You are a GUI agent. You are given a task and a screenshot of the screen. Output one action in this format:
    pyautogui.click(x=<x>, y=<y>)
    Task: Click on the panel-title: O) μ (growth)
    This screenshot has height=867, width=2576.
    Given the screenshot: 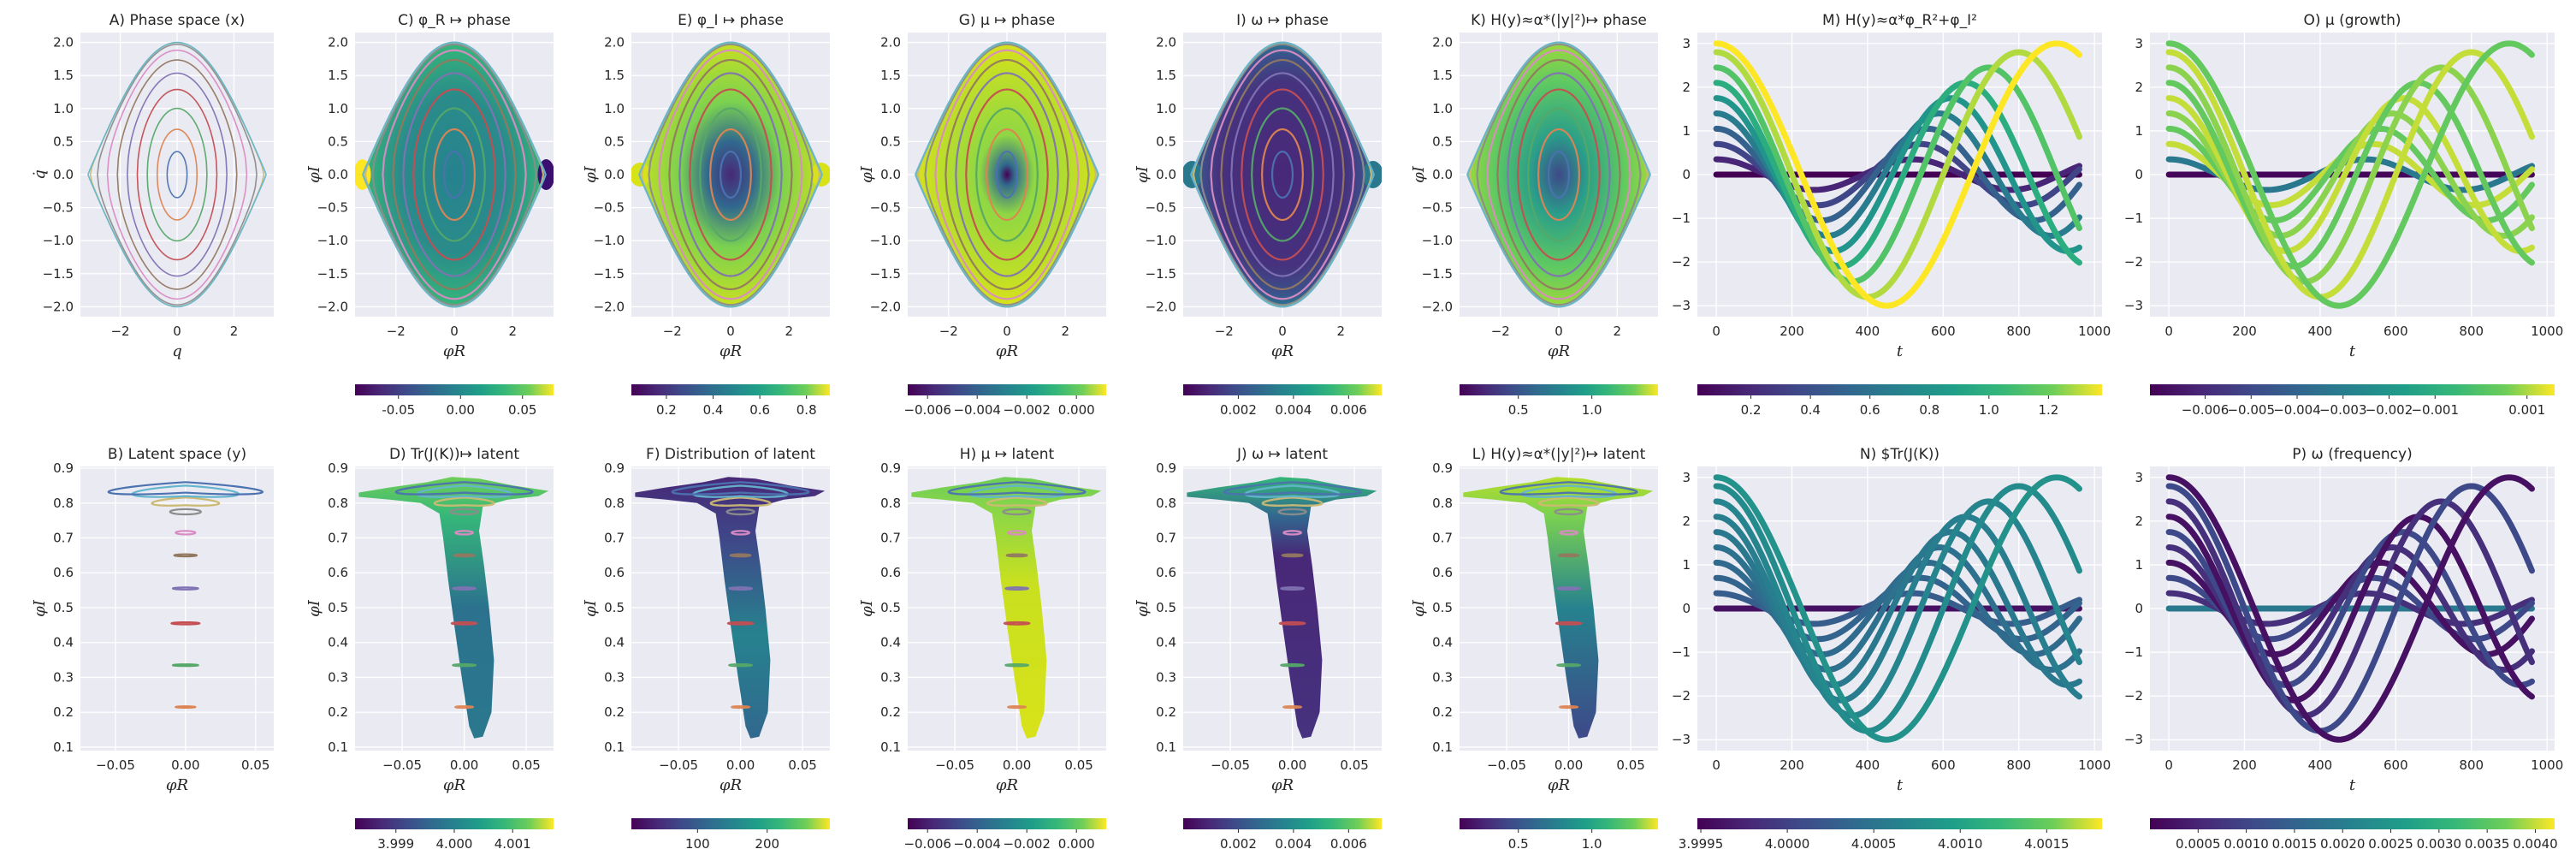 What is the action you would take?
    pyautogui.click(x=2352, y=20)
    